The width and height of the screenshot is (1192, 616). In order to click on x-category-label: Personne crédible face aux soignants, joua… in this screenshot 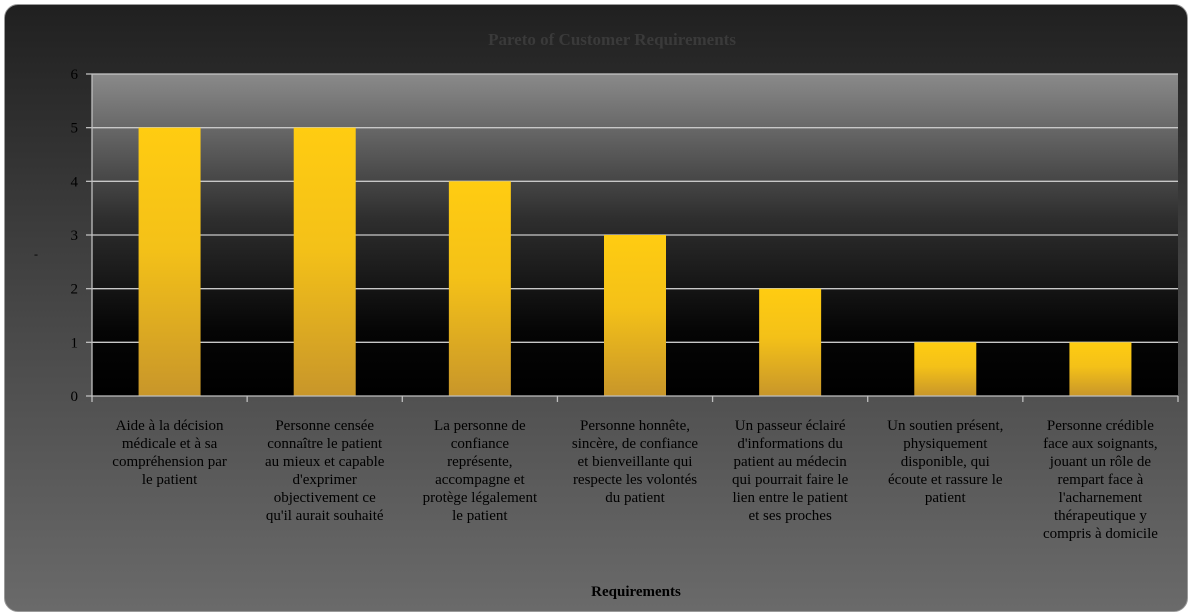, I will do `click(1100, 480)`.